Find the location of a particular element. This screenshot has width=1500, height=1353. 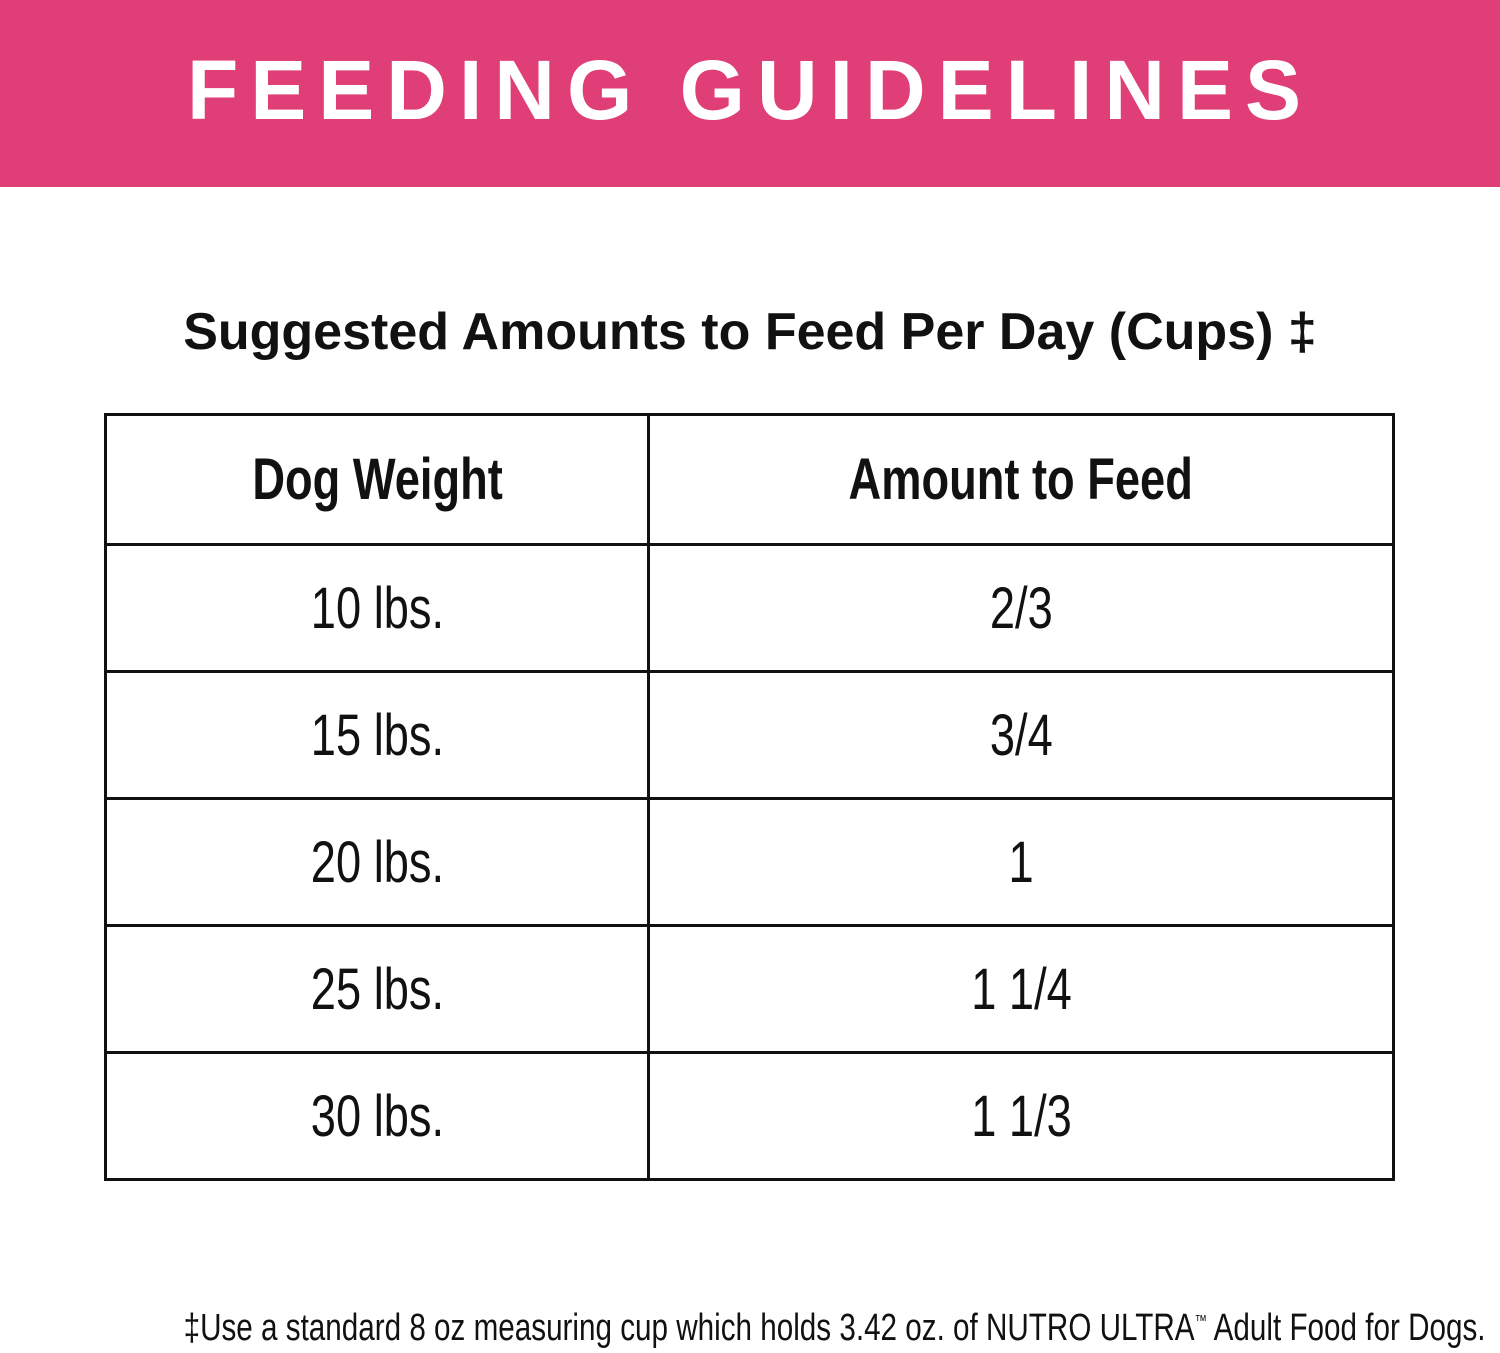

table-row: 20 lbs. 1 is located at coordinates (749, 862).